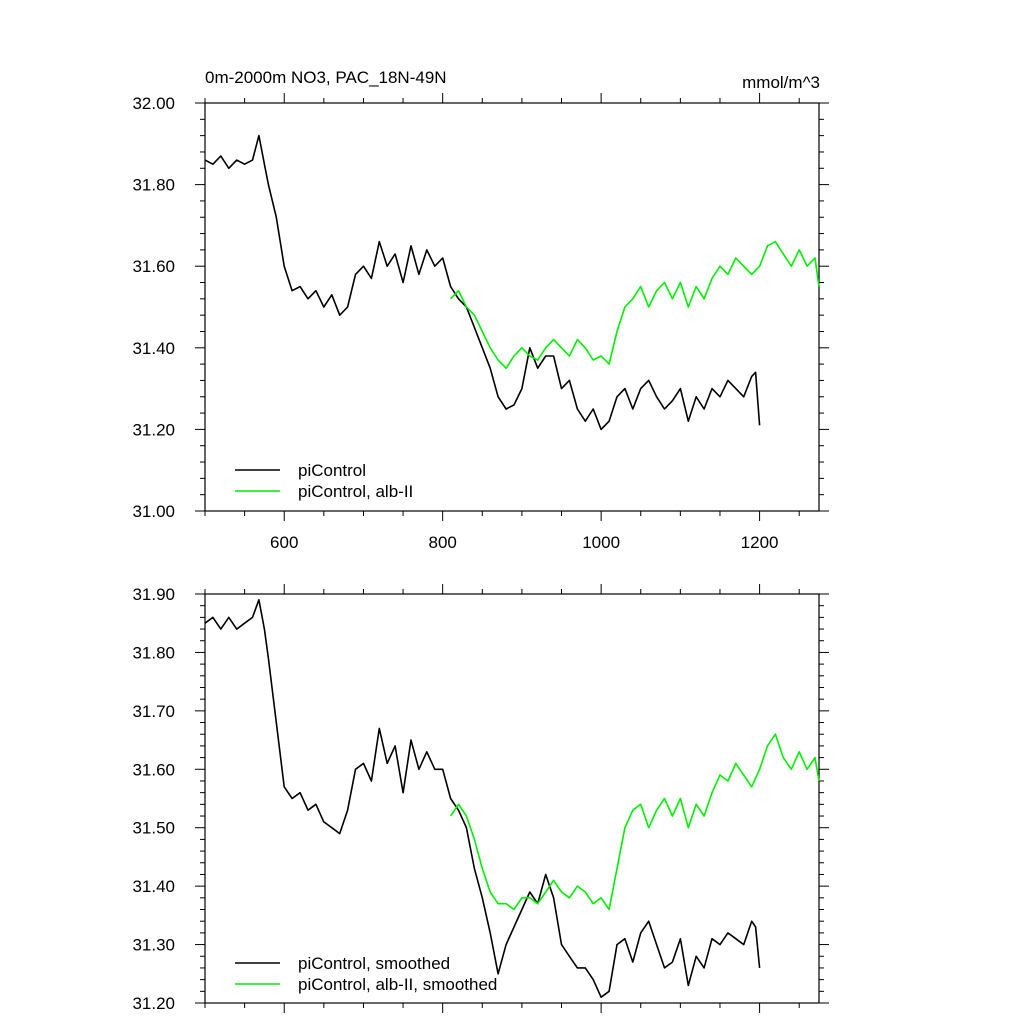  What do you see at coordinates (374, 963) in the screenshot?
I see `legend-label: piControl, smoothed` at bounding box center [374, 963].